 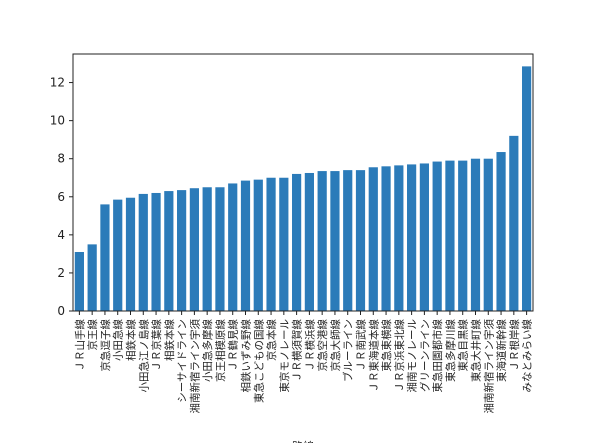 I want to click on x-tick-label-3: 小田急線, so click(x=118, y=340).